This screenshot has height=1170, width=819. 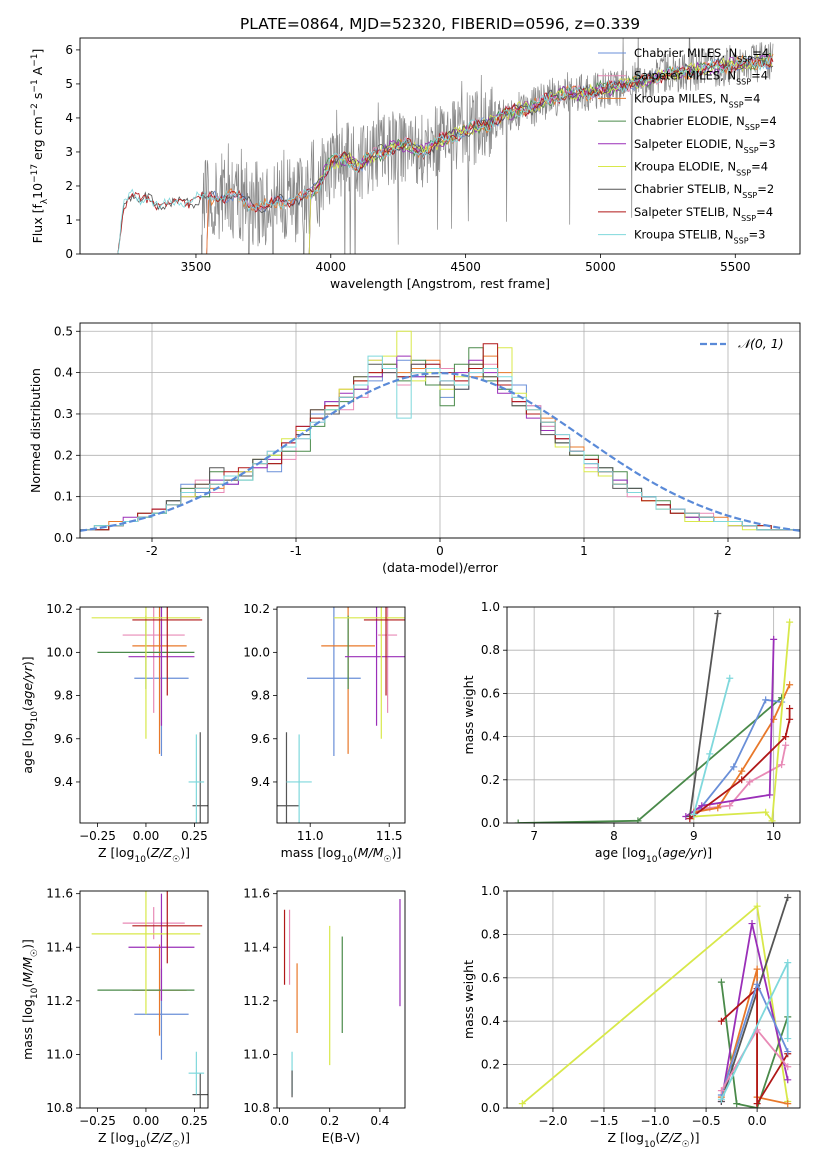 What do you see at coordinates (728, 551) in the screenshot?
I see `x-tick-label: 2` at bounding box center [728, 551].